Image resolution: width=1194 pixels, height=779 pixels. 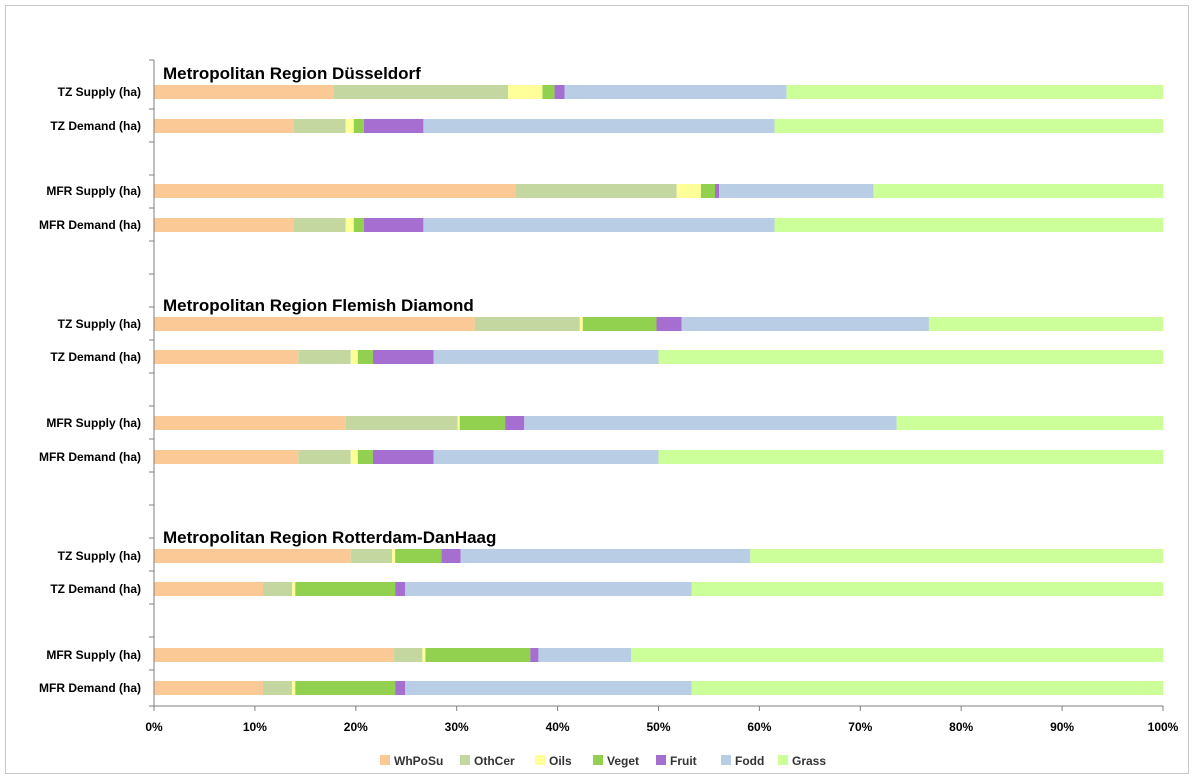 I want to click on legend-swatch-fodd, so click(x=726, y=760).